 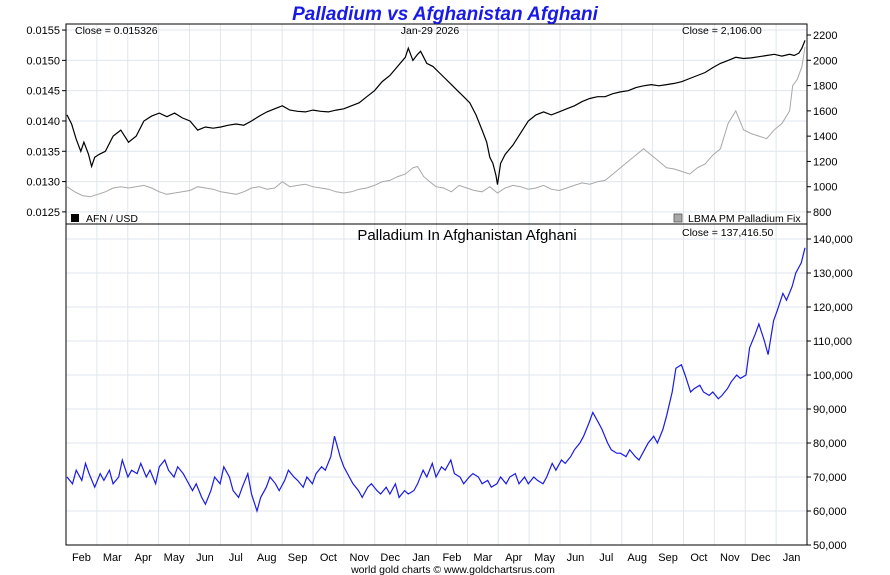 I want to click on y-tick-label-right: 1600, so click(x=825, y=112).